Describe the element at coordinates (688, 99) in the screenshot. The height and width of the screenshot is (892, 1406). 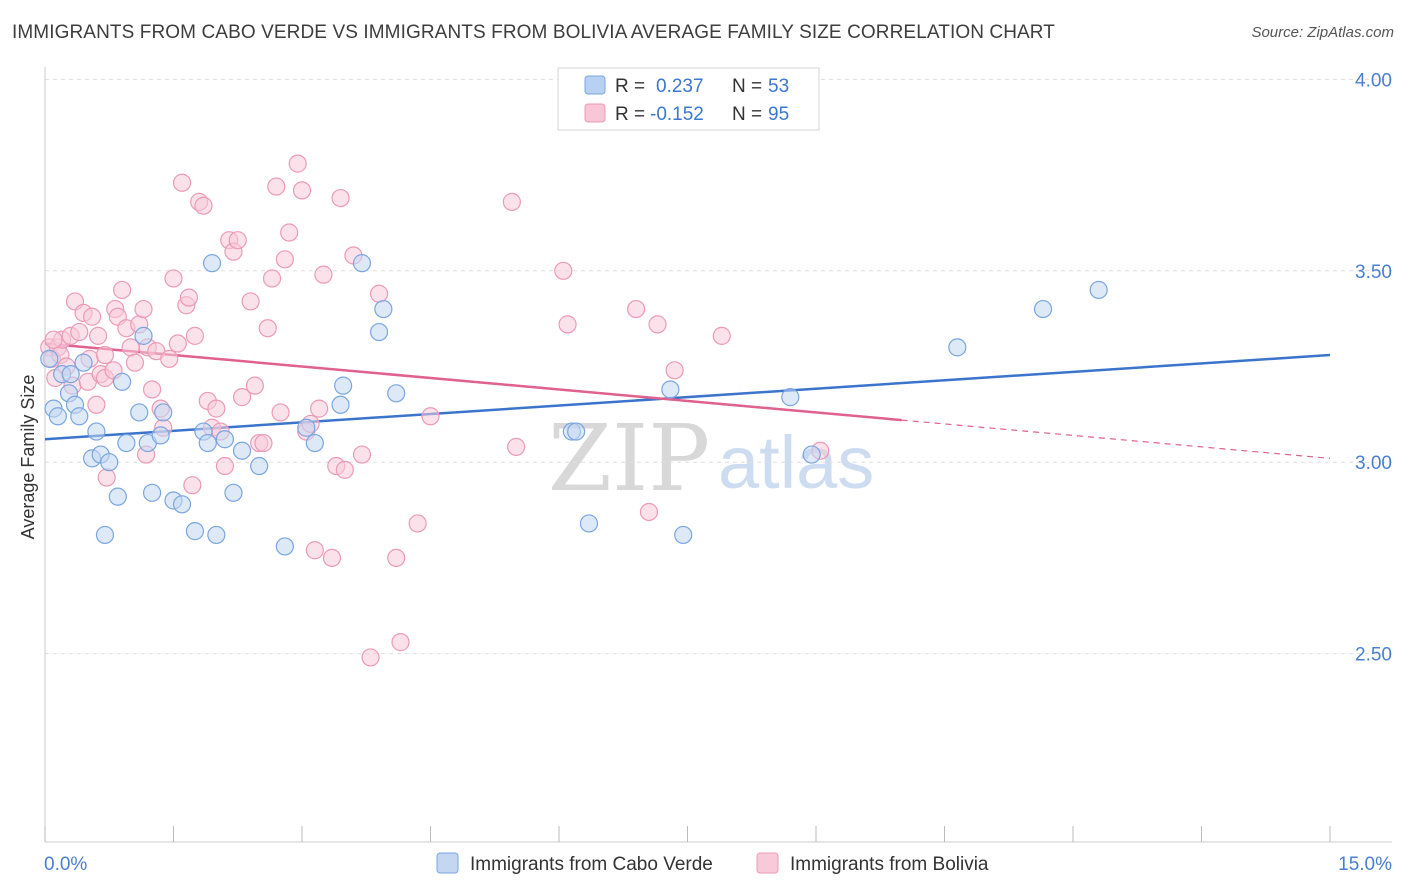
I see `stats-legend: R = 0.237 N = 53 R = -0.152 N = 95` at that location.